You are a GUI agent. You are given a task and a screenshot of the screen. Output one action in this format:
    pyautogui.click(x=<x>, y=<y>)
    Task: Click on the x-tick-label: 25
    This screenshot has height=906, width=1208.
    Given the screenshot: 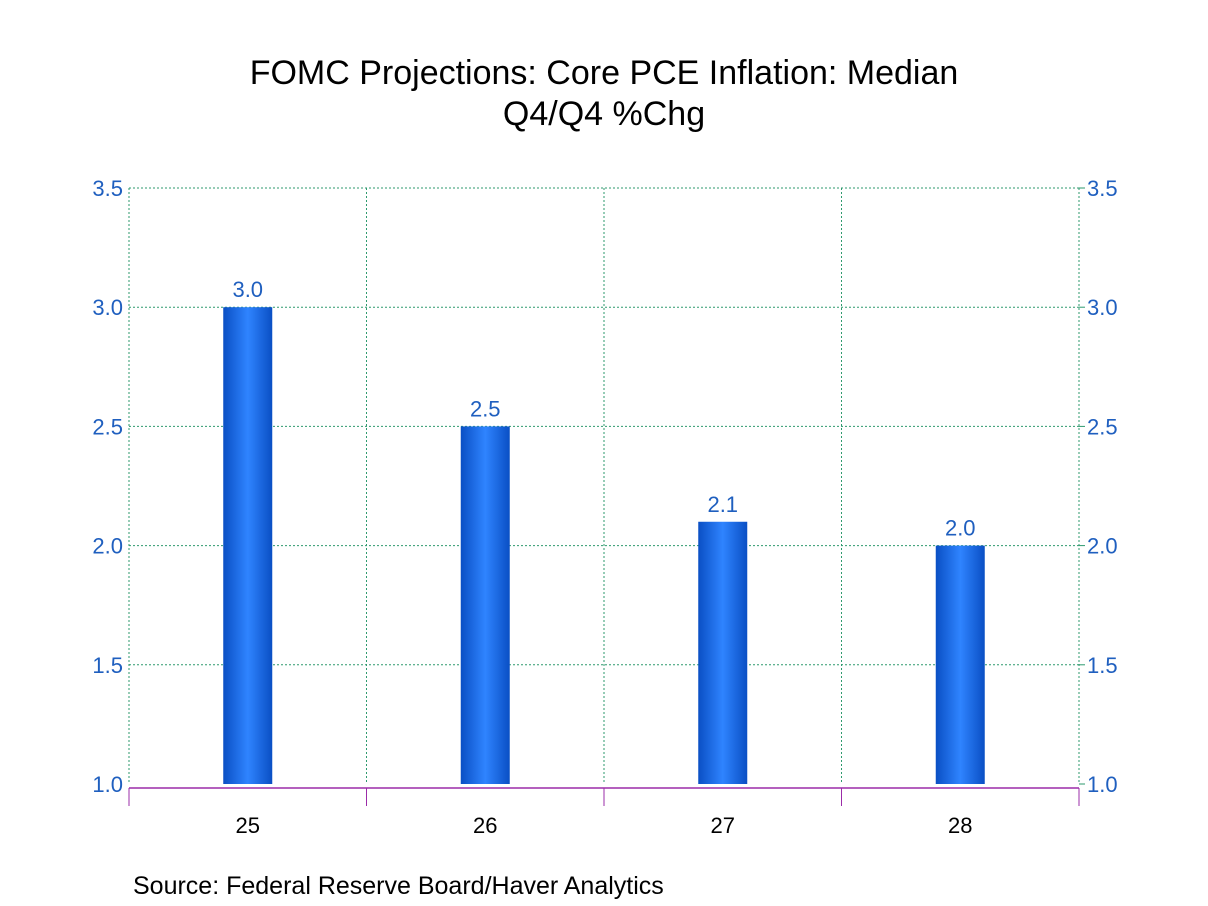 What is the action you would take?
    pyautogui.click(x=248, y=825)
    